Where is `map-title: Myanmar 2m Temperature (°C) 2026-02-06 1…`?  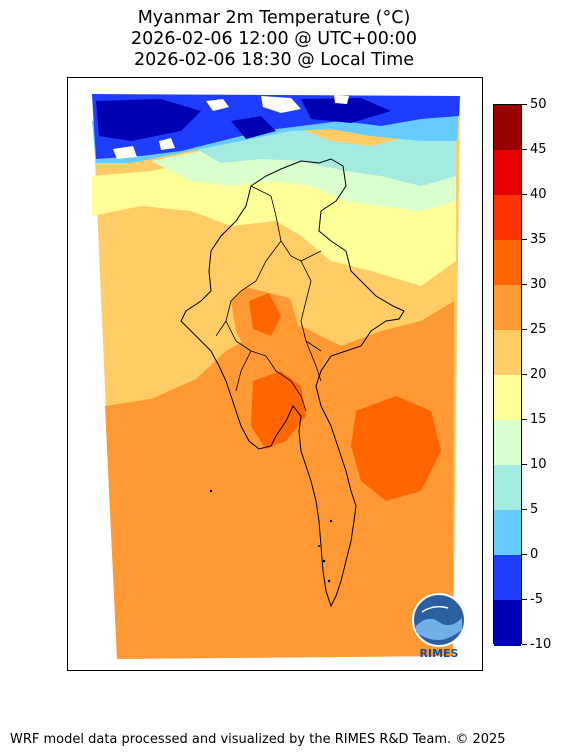
map-title: Myanmar 2m Temperature (°C) 2026-02-06 1… is located at coordinates (274, 39).